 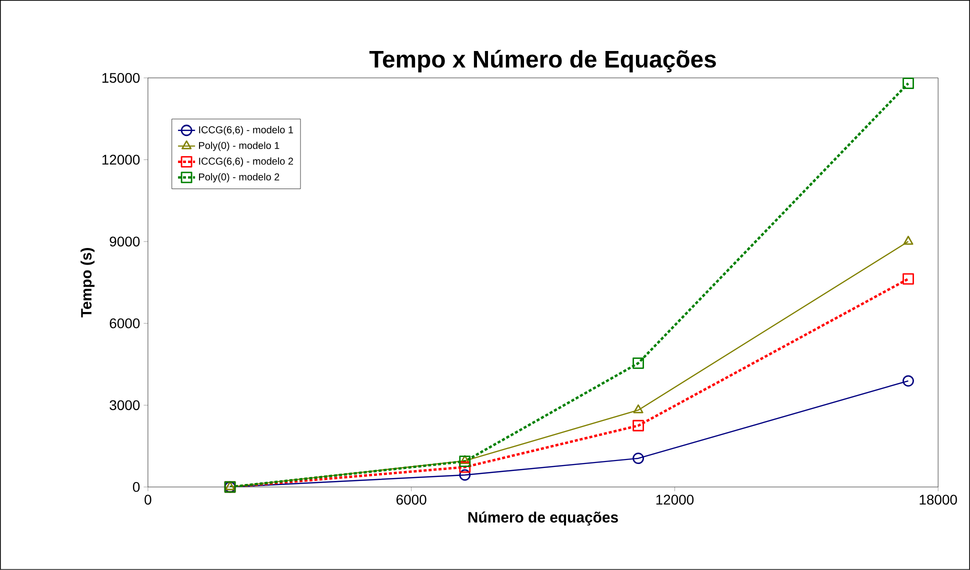 I want to click on y-tick-label: 15000, so click(x=121, y=78).